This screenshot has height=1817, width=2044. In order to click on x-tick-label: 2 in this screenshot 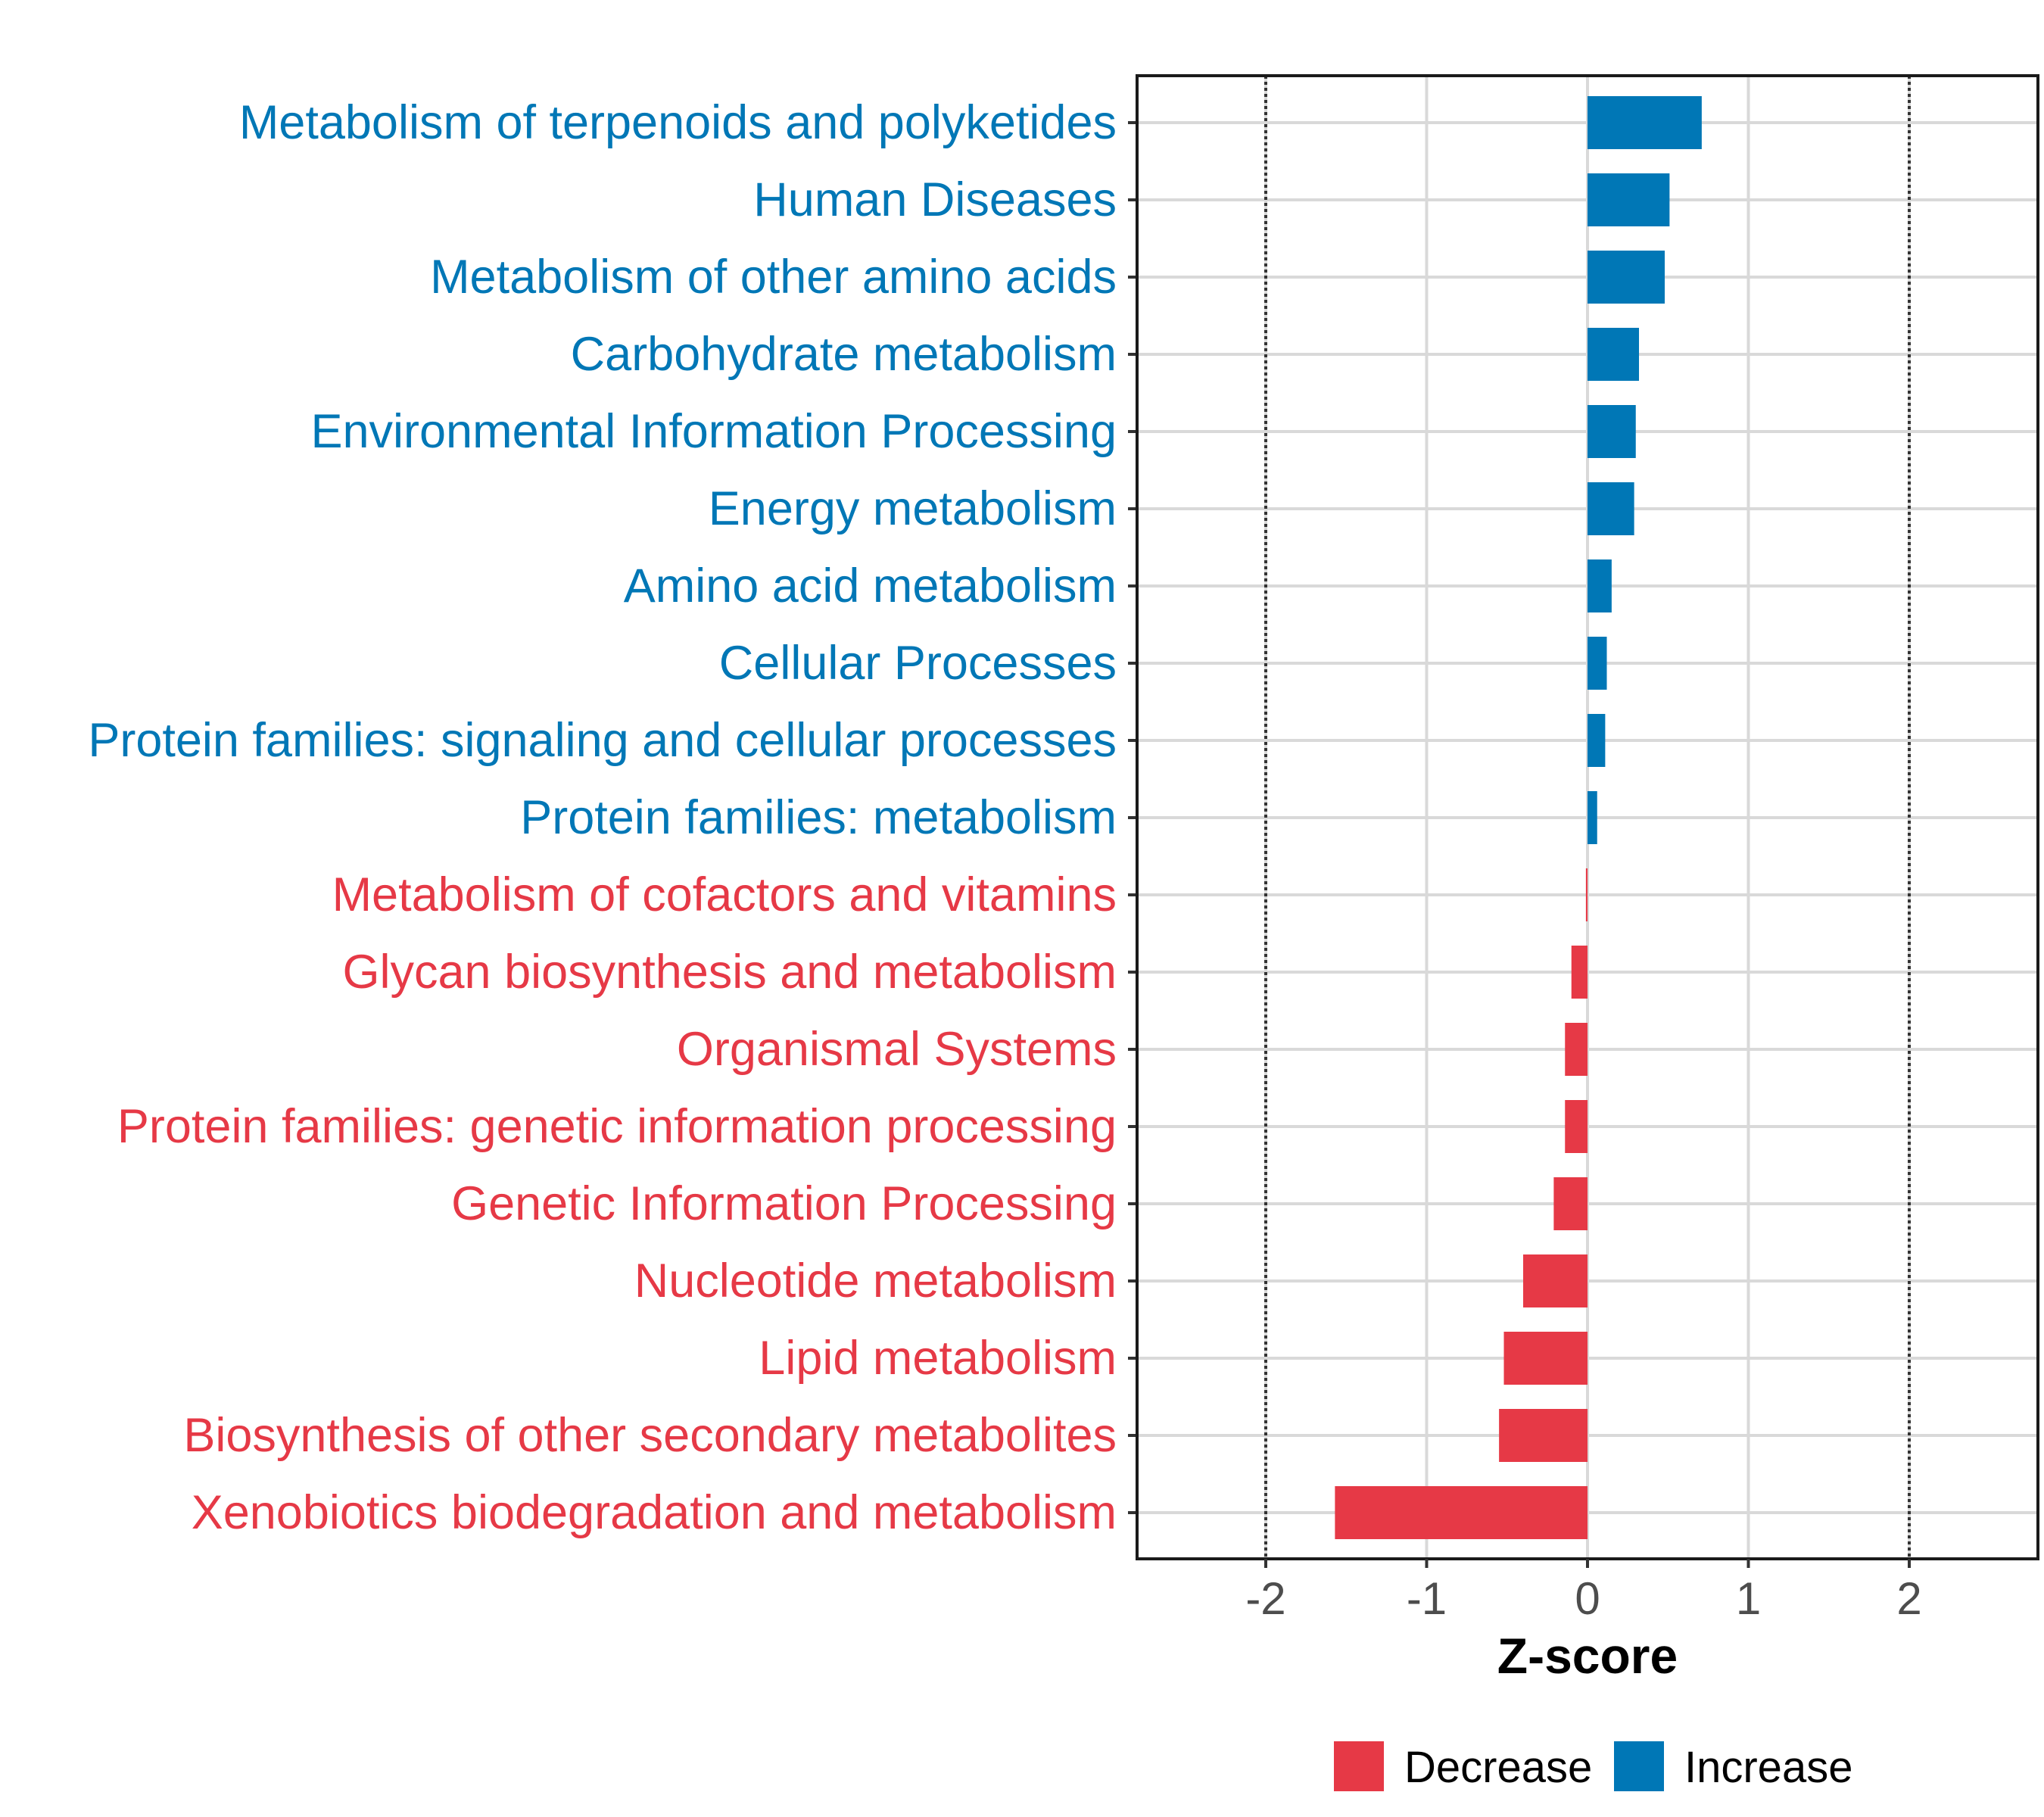, I will do `click(1908, 1599)`.